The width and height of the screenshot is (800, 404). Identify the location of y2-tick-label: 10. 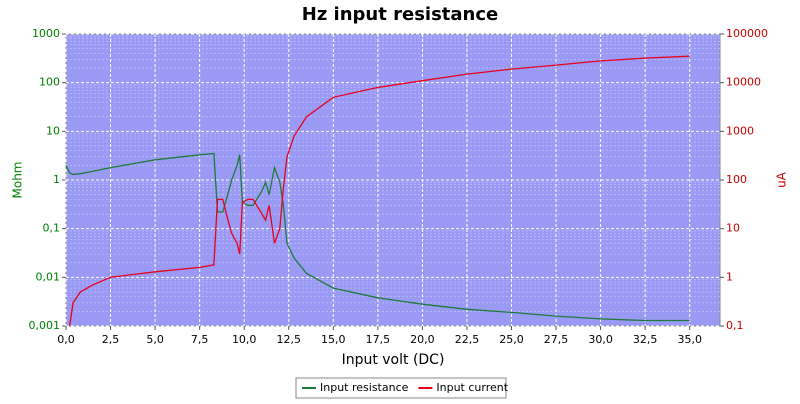
(733, 228).